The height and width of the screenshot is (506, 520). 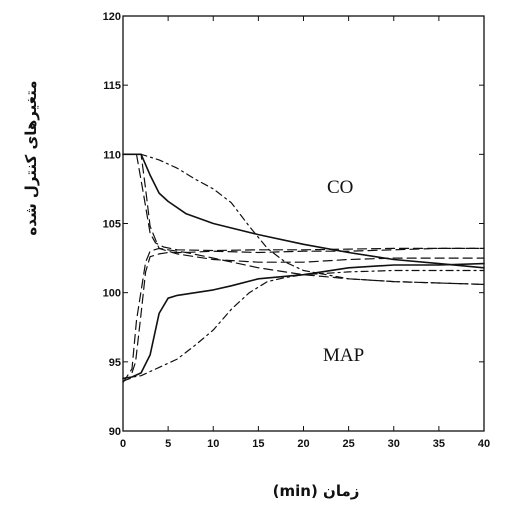 What do you see at coordinates (343, 271) in the screenshot?
I see `annotations: CO MAP` at bounding box center [343, 271].